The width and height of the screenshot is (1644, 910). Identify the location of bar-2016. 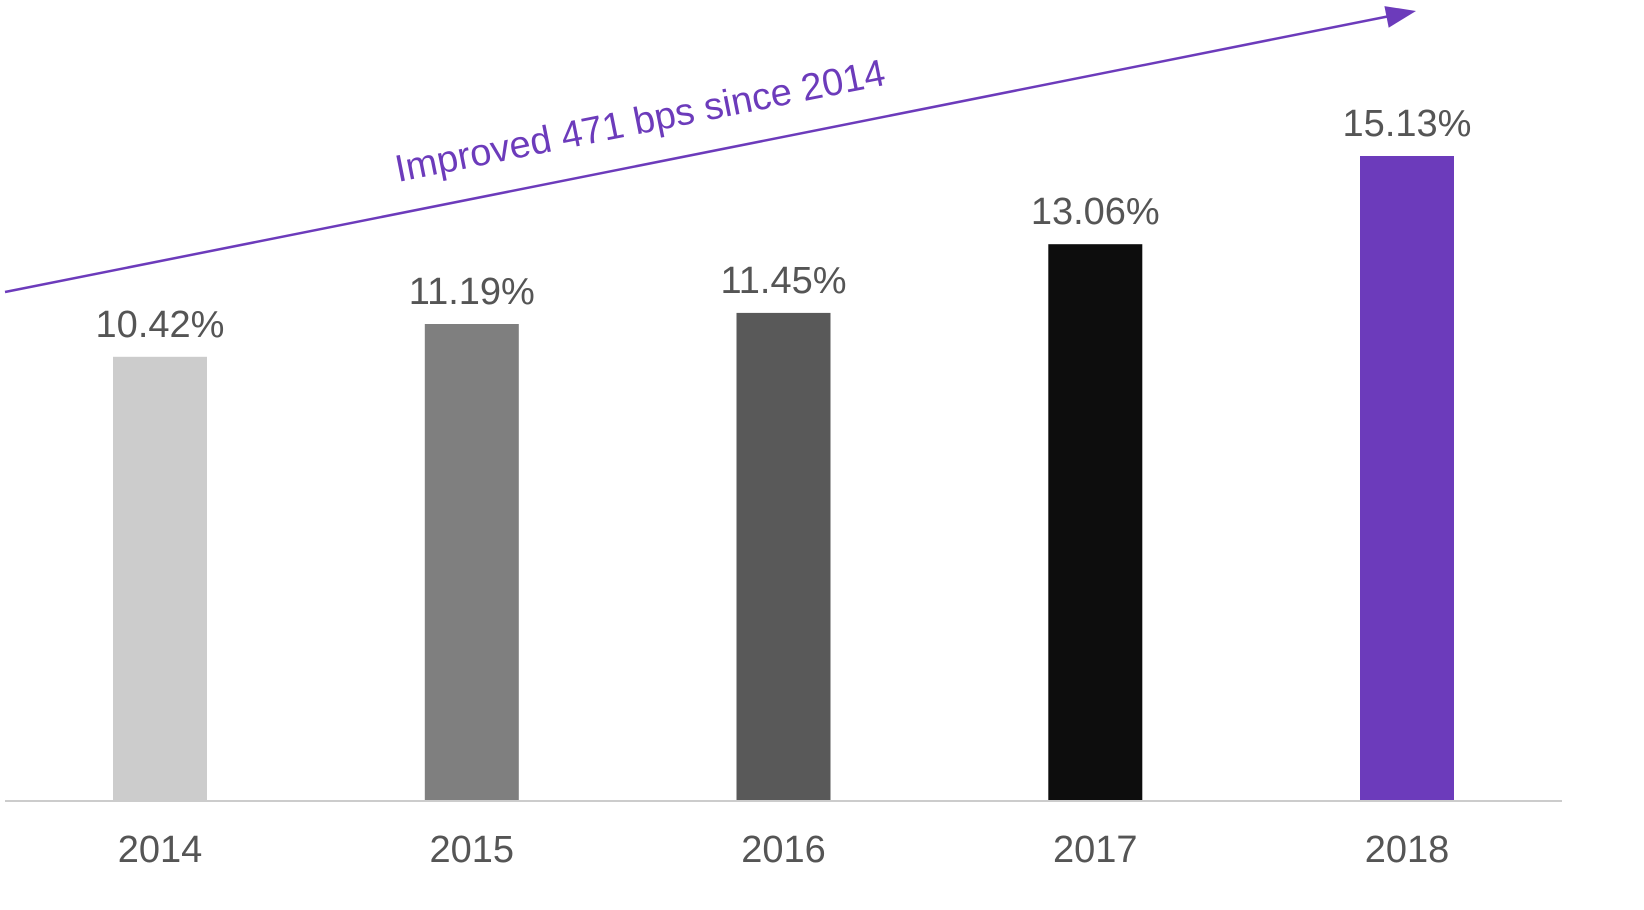
(783, 556).